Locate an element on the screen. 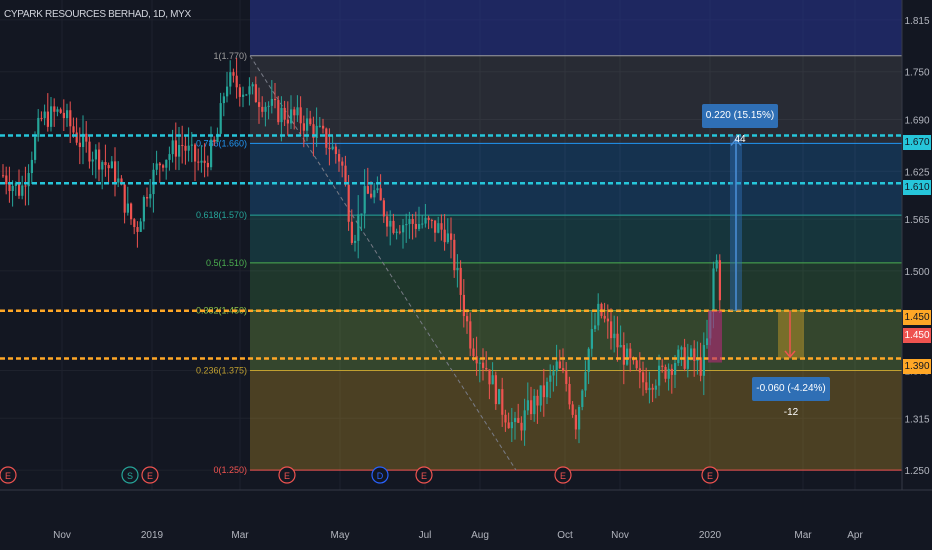 The width and height of the screenshot is (932, 550). measure-up-arrowhead is located at coordinates (736, 142).